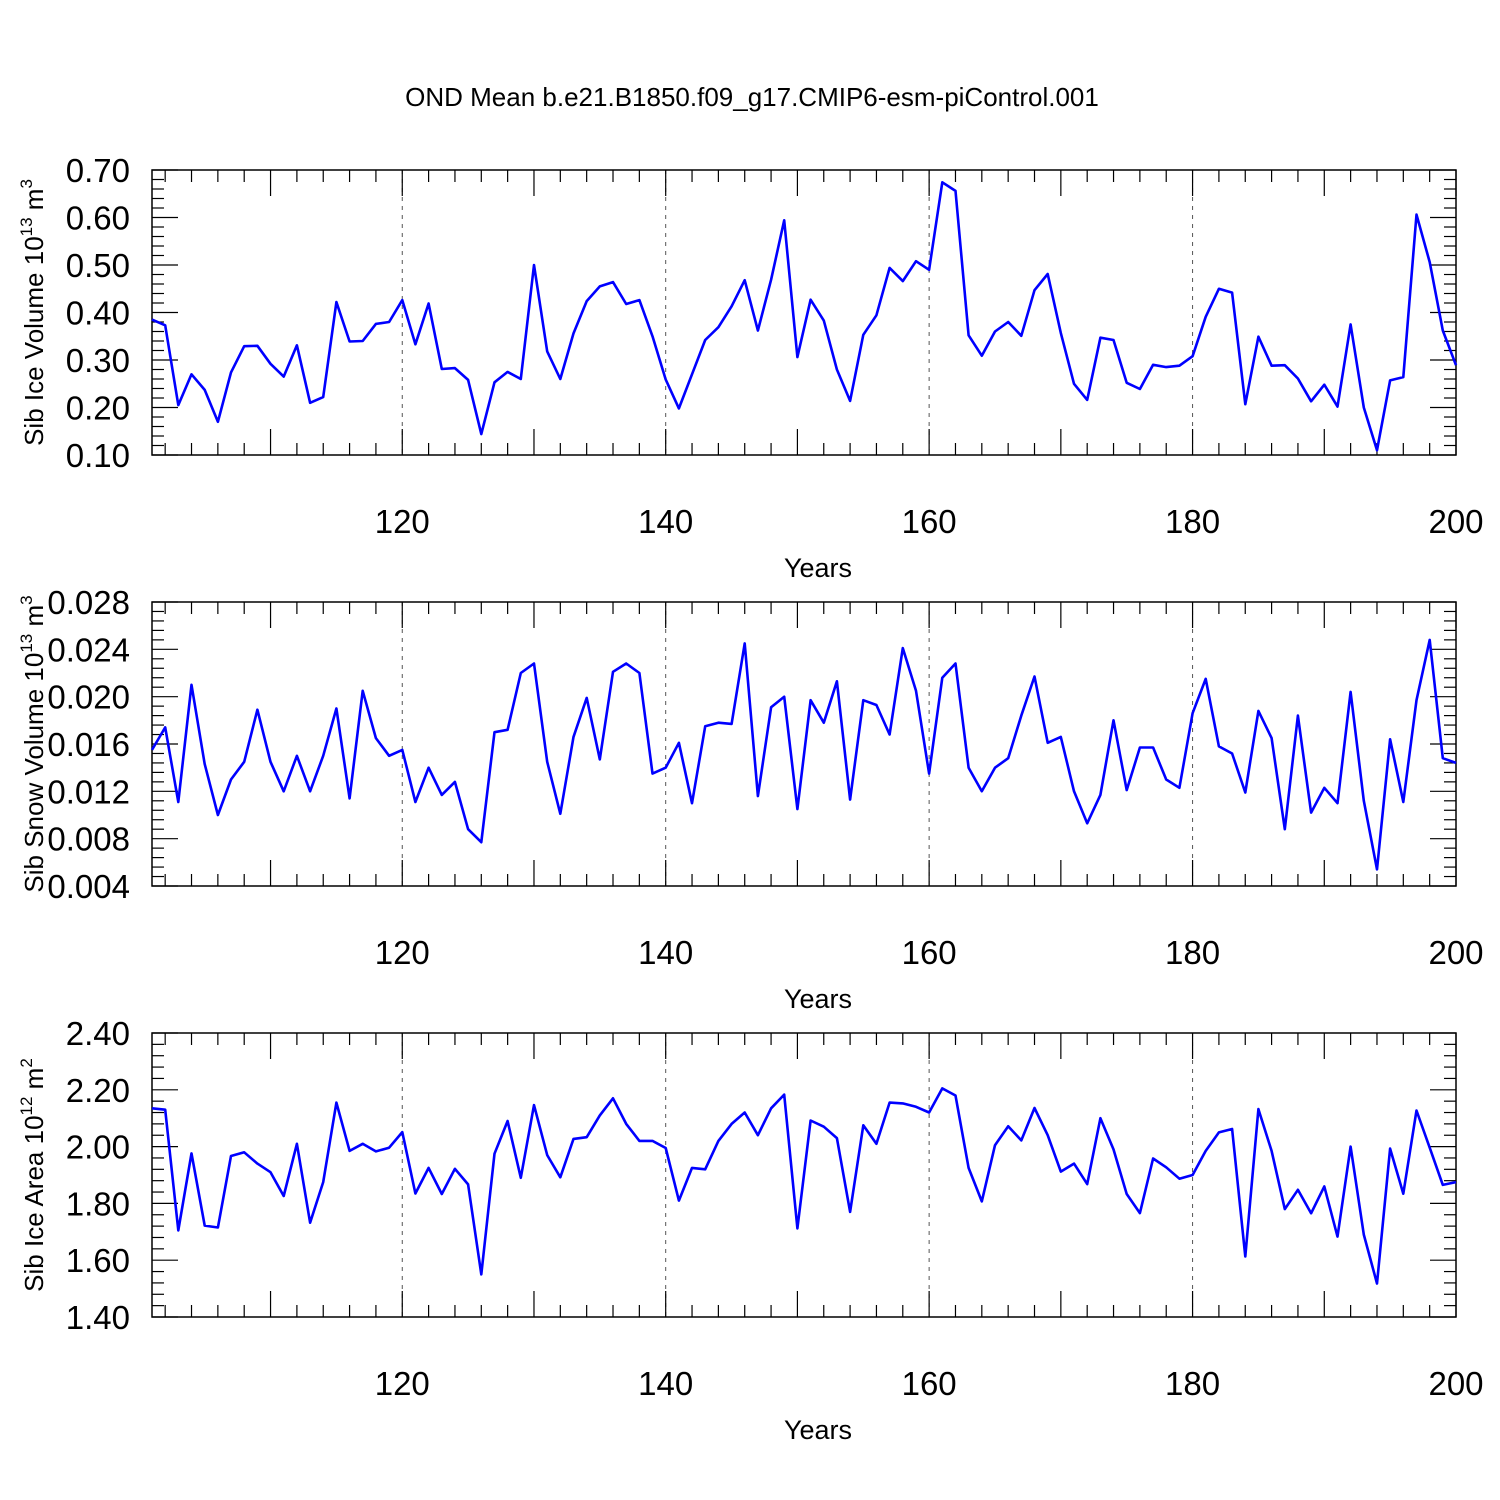 The image size is (1500, 1500). I want to click on y-axis-label: Sib Ice Volume 1013 m3, so click(33, 312).